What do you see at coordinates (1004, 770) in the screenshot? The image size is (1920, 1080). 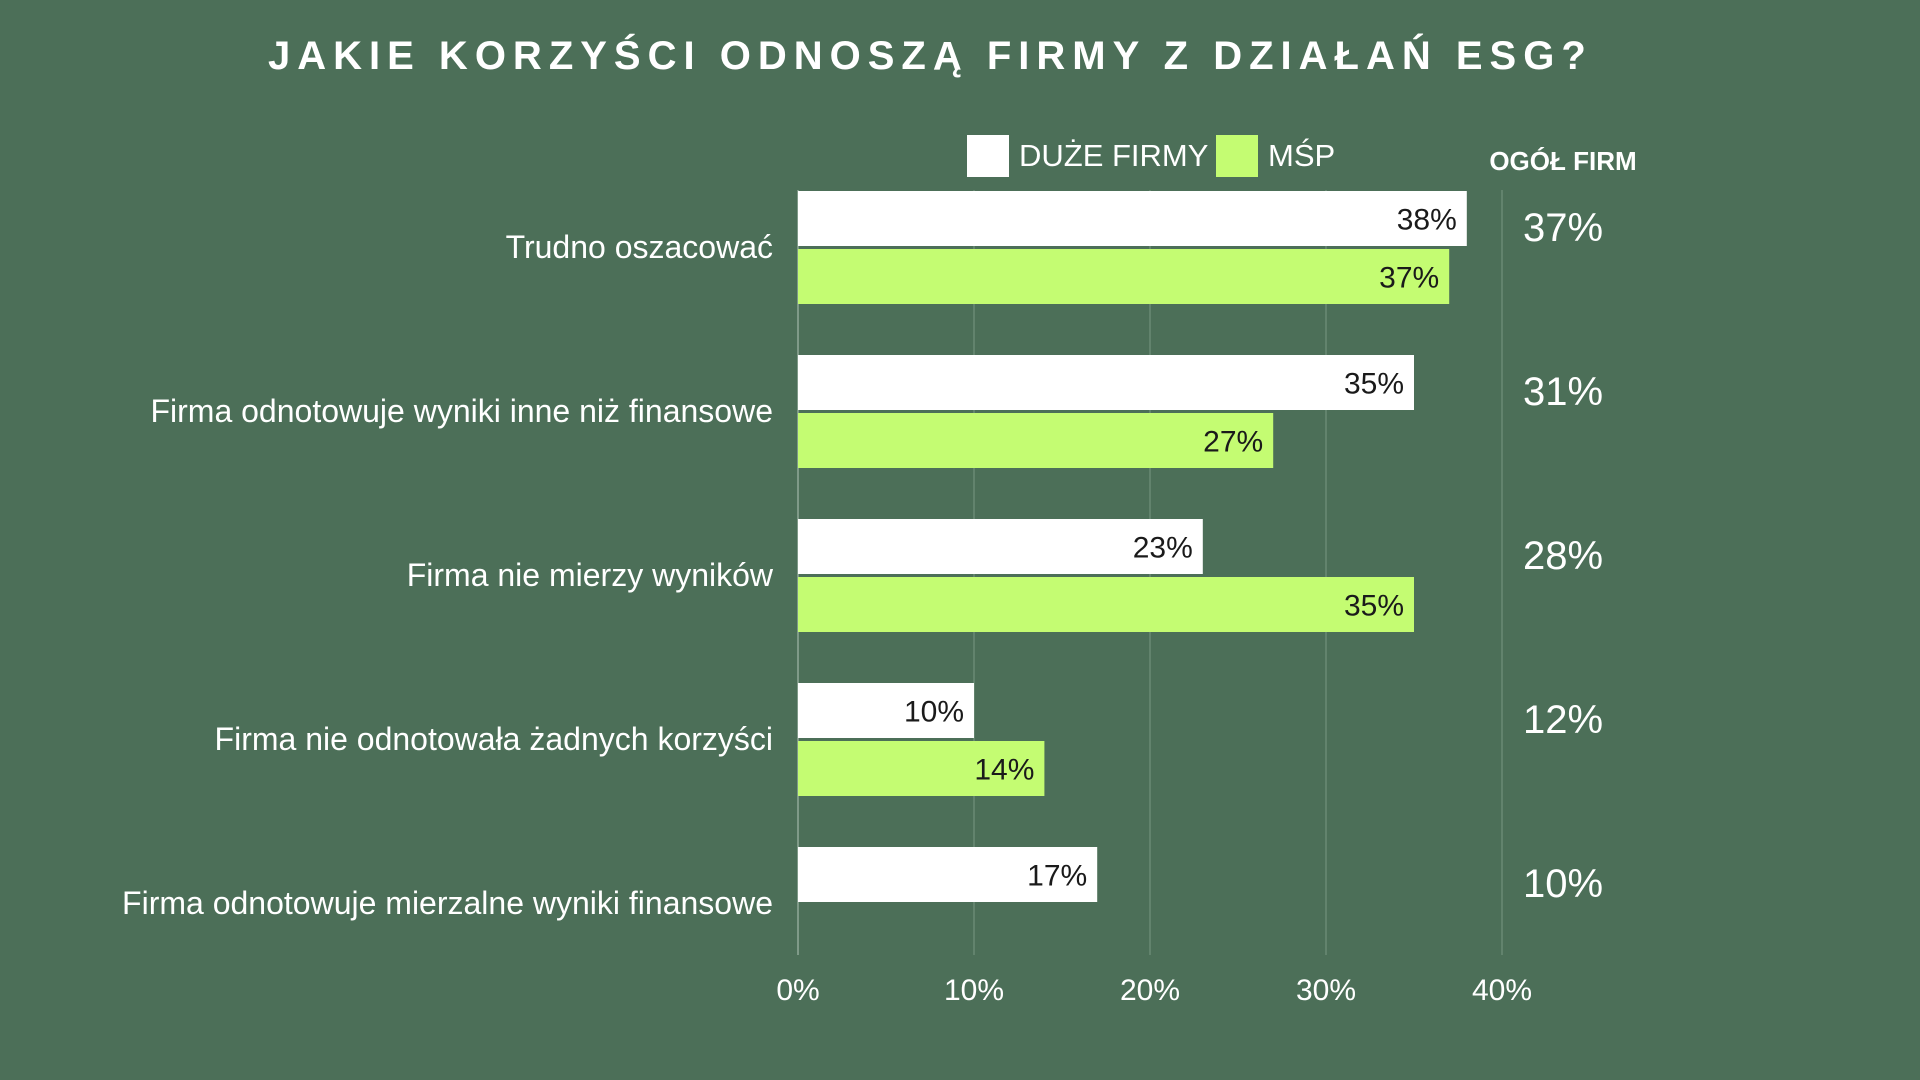 I see `bar-value-label: 14%` at bounding box center [1004, 770].